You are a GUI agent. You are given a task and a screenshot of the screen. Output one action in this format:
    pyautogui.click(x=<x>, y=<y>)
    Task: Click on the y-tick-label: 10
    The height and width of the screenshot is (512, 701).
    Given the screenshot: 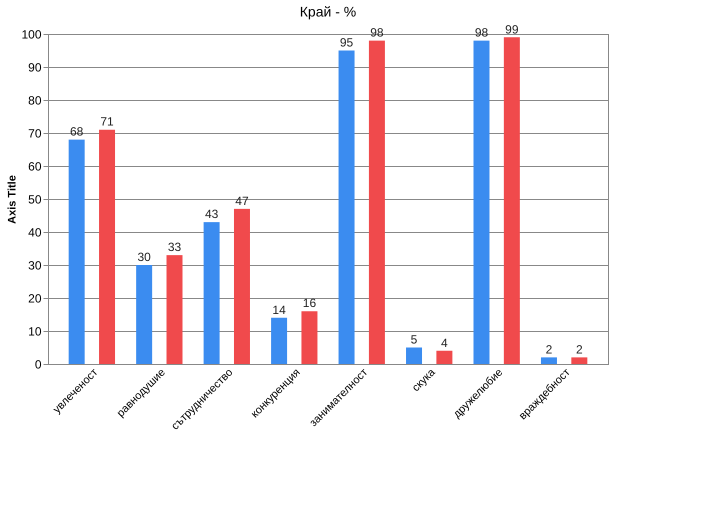 What is the action you would take?
    pyautogui.click(x=35, y=331)
    